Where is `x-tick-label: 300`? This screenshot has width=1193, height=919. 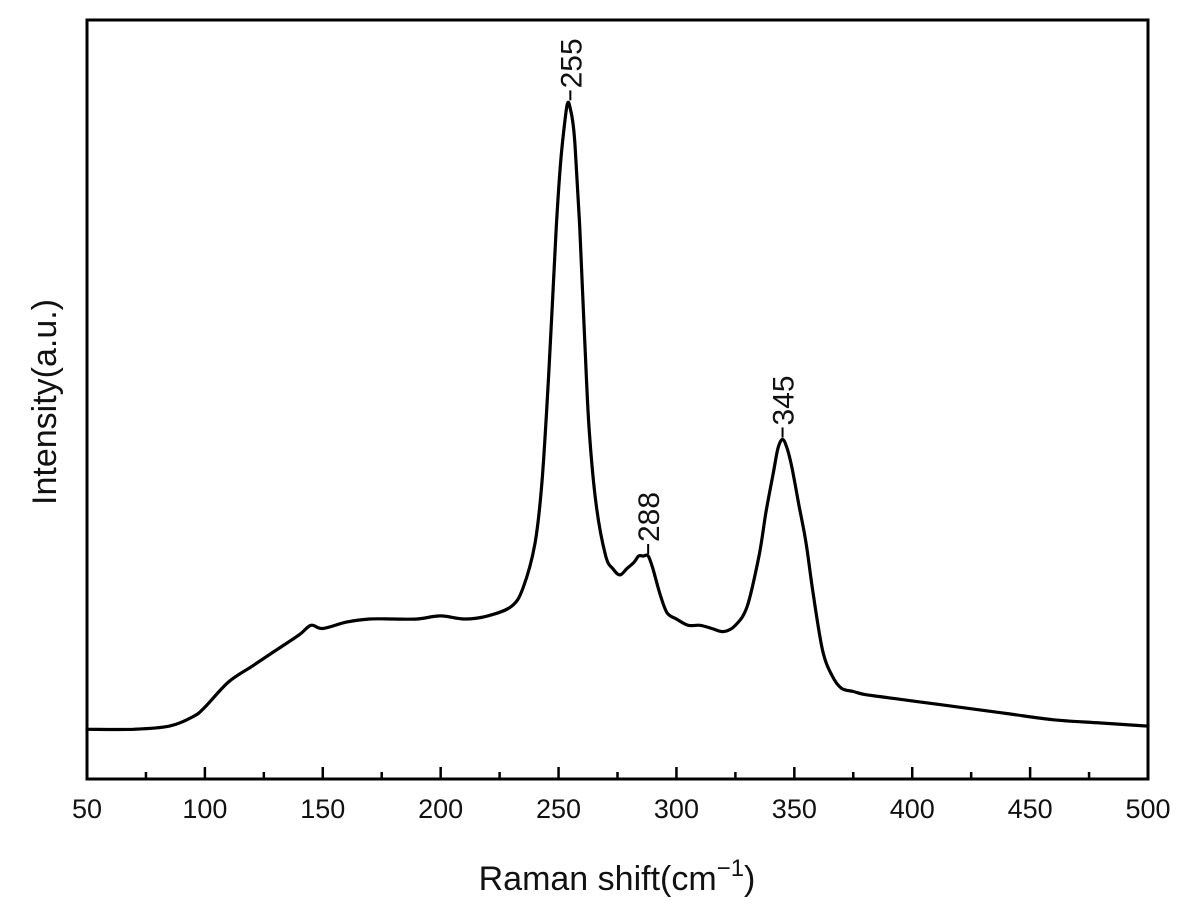
x-tick-label: 300 is located at coordinates (676, 809).